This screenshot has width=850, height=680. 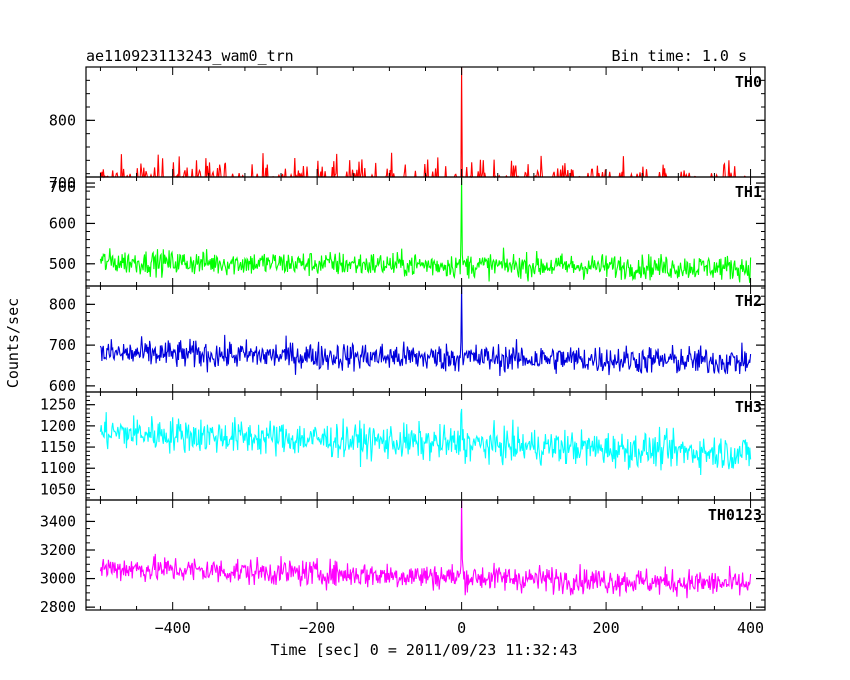 I want to click on panel-th1: 500 600 700 TH1, so click(x=407, y=230).